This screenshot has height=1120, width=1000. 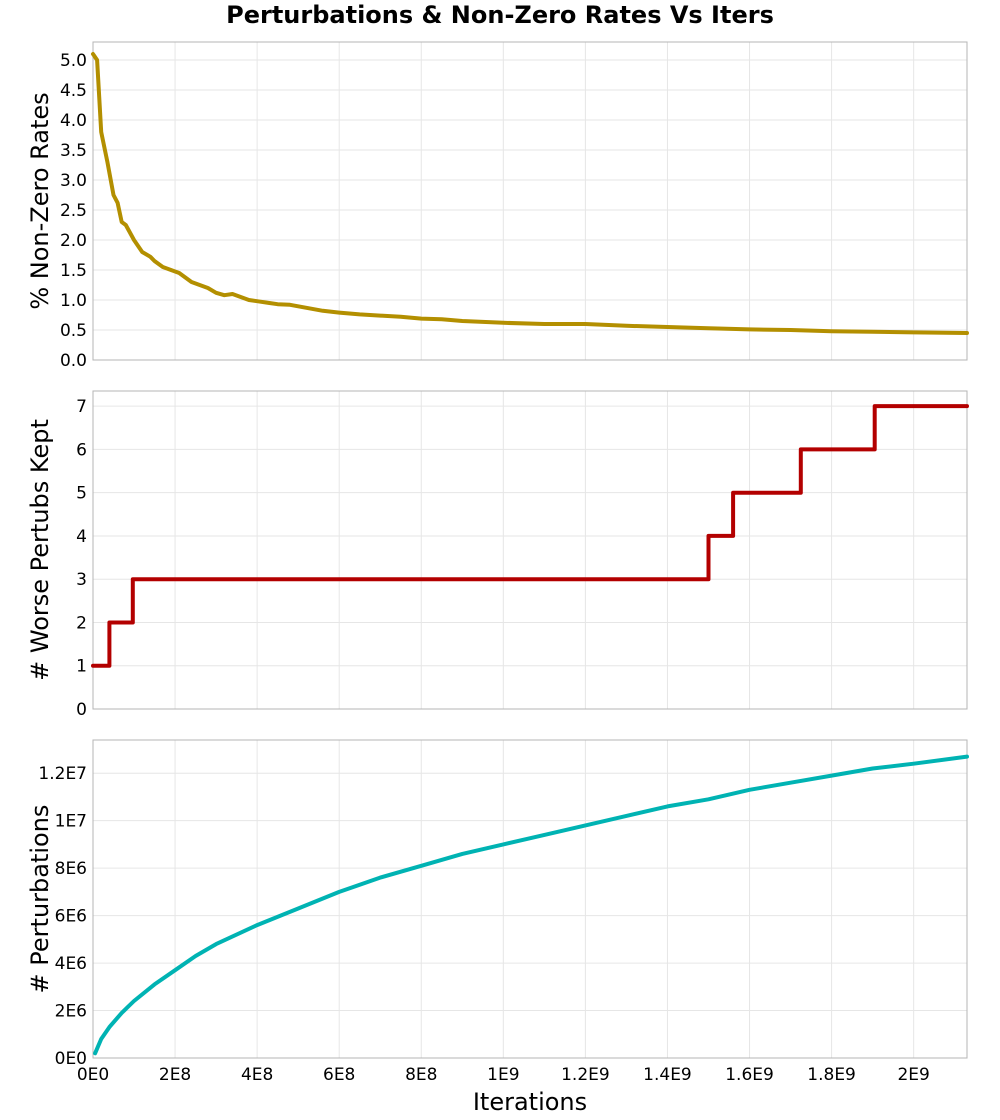 I want to click on x-tick-label: 1.2E9, so click(x=585, y=1075).